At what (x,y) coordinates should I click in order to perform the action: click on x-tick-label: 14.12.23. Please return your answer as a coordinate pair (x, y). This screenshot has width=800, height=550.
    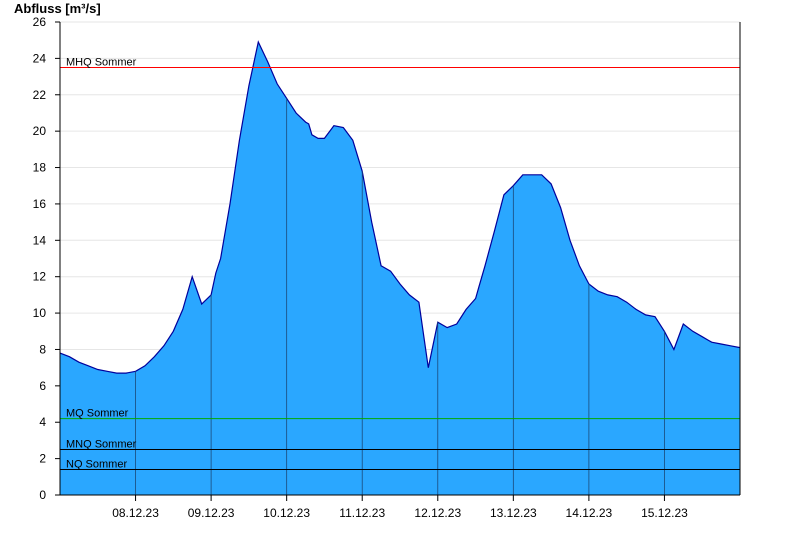
    Looking at the image, I should click on (589, 513).